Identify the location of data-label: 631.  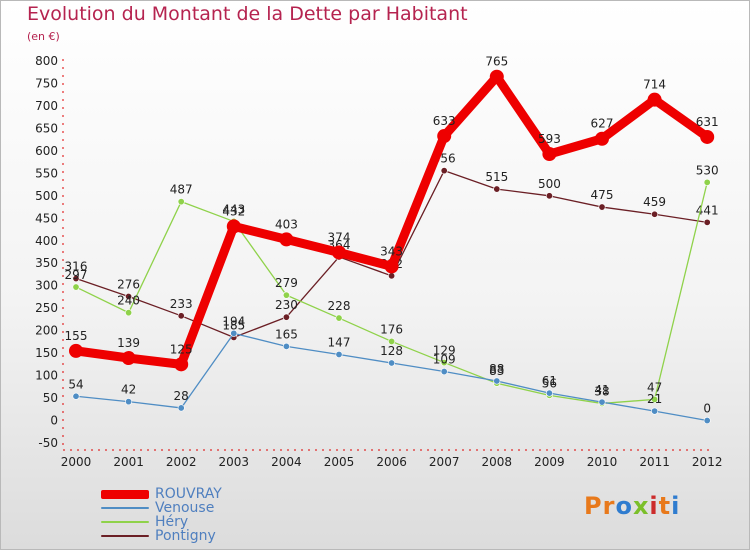
(707, 122).